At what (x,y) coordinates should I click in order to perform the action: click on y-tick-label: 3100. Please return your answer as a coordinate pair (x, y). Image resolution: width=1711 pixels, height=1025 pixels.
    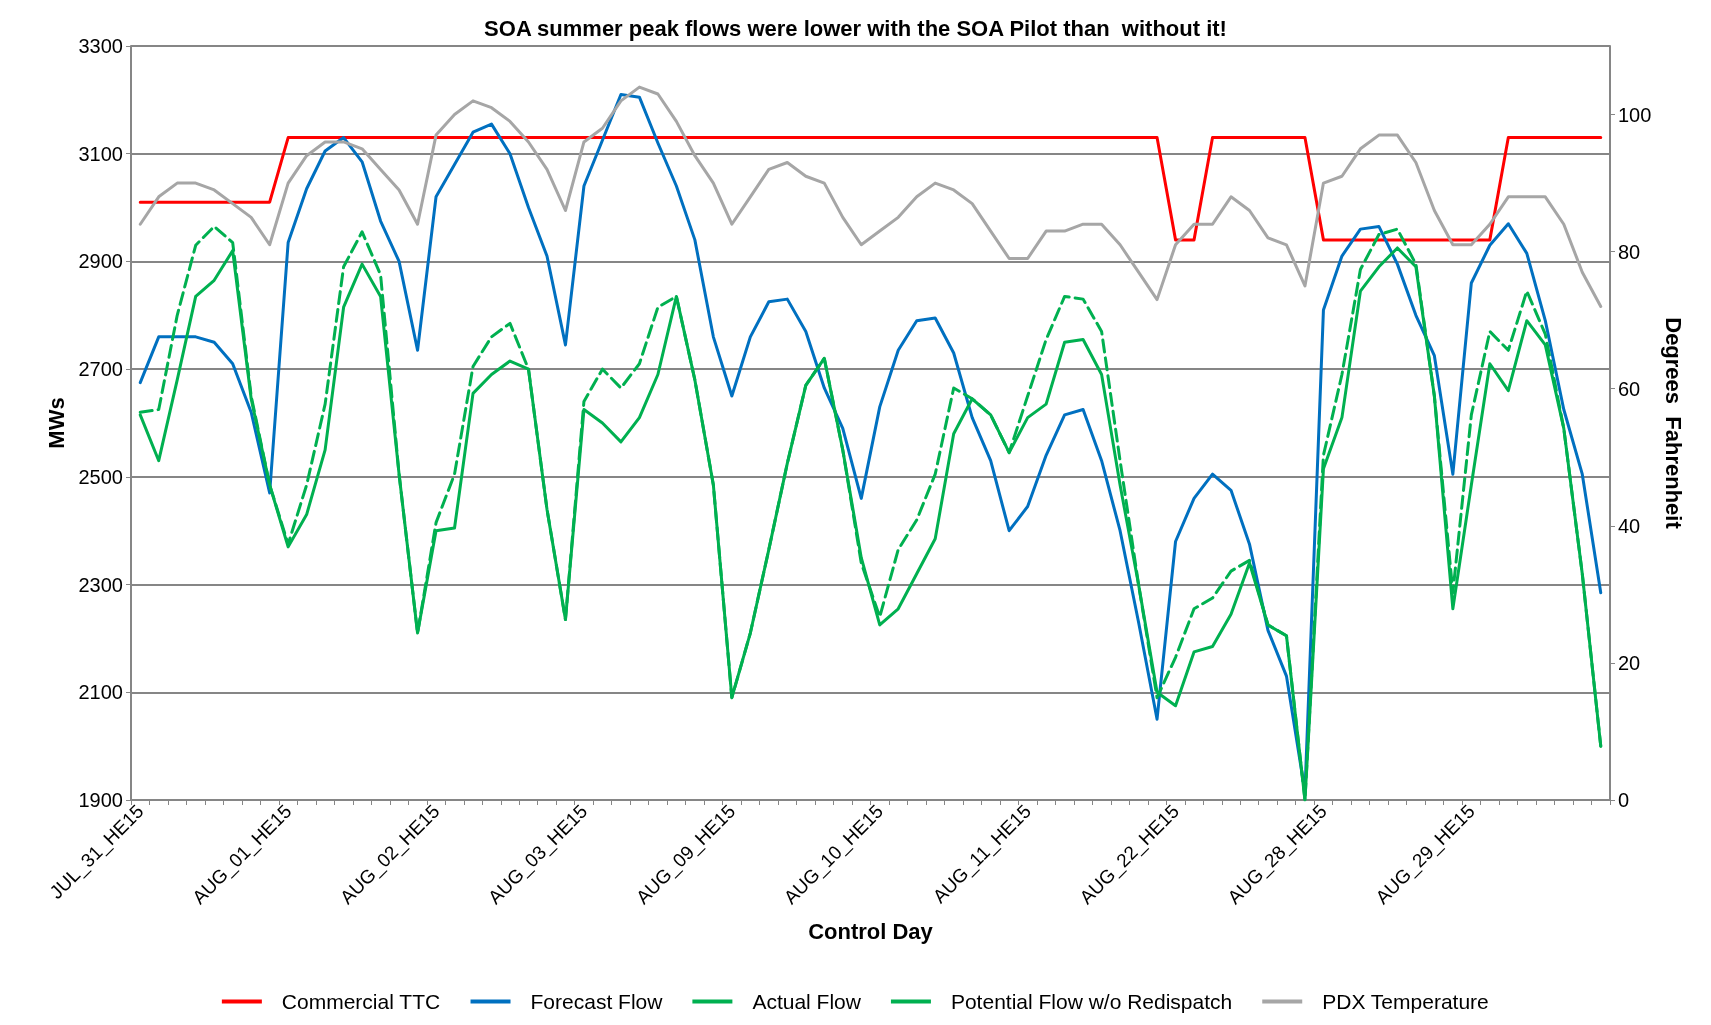
    Looking at the image, I should click on (100, 153).